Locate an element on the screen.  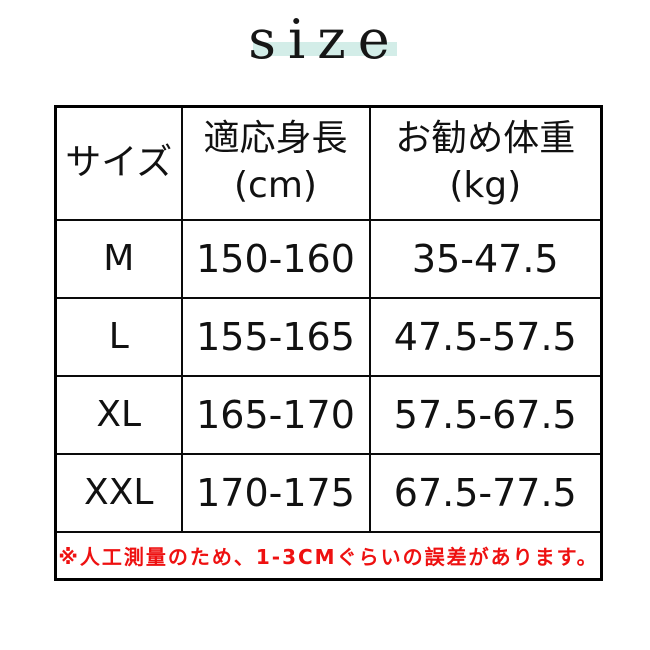
column-header-size: サイズ is located at coordinates (118, 163).